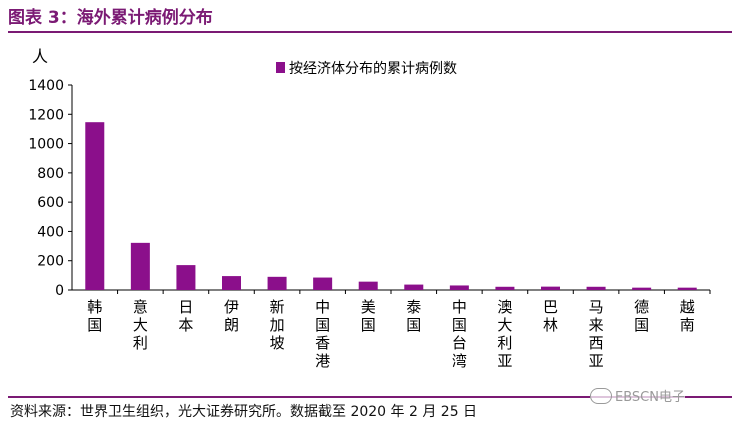 This screenshot has height=428, width=738. Describe the element at coordinates (373, 69) in the screenshot. I see `legend-label: 按经济体分布的累计病例数` at that location.